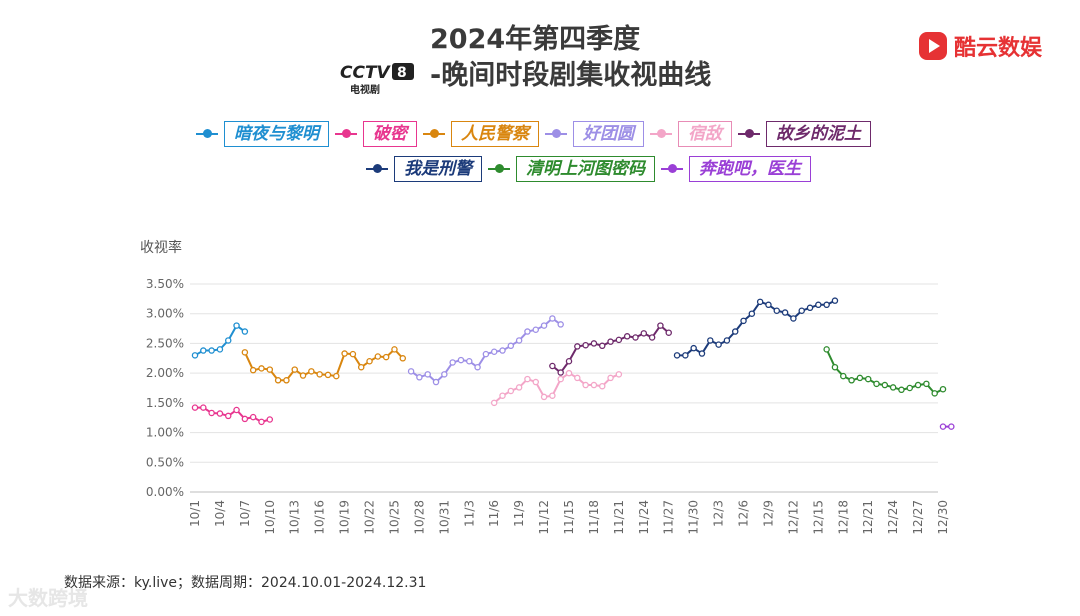  What do you see at coordinates (270, 517) in the screenshot?
I see `x-tick-label: 10/10` at bounding box center [270, 517].